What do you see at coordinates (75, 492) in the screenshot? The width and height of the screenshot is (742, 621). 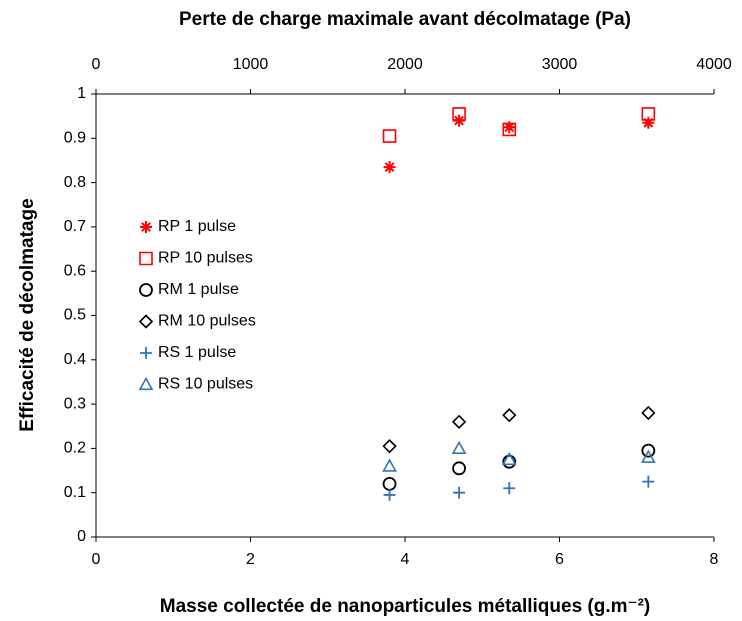 I see `y-tick-label: 0.1` at bounding box center [75, 492].